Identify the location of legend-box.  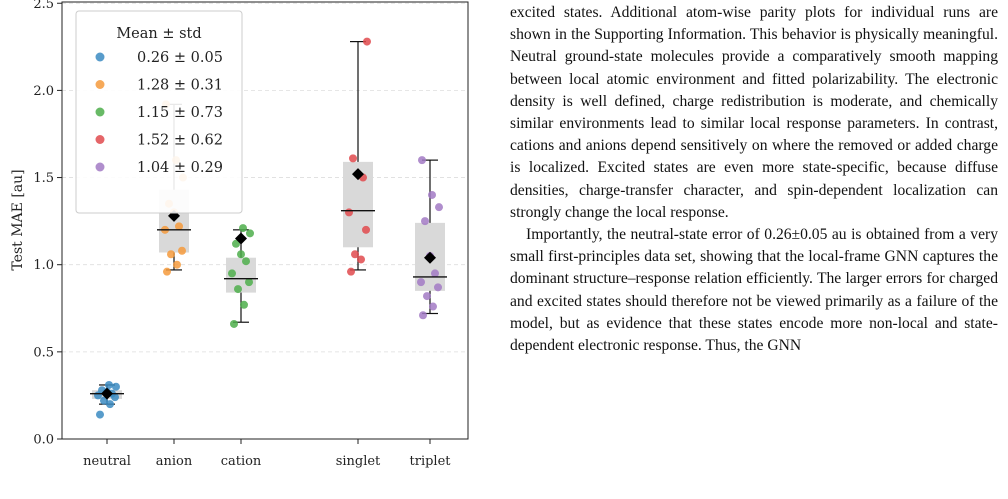
(159, 112).